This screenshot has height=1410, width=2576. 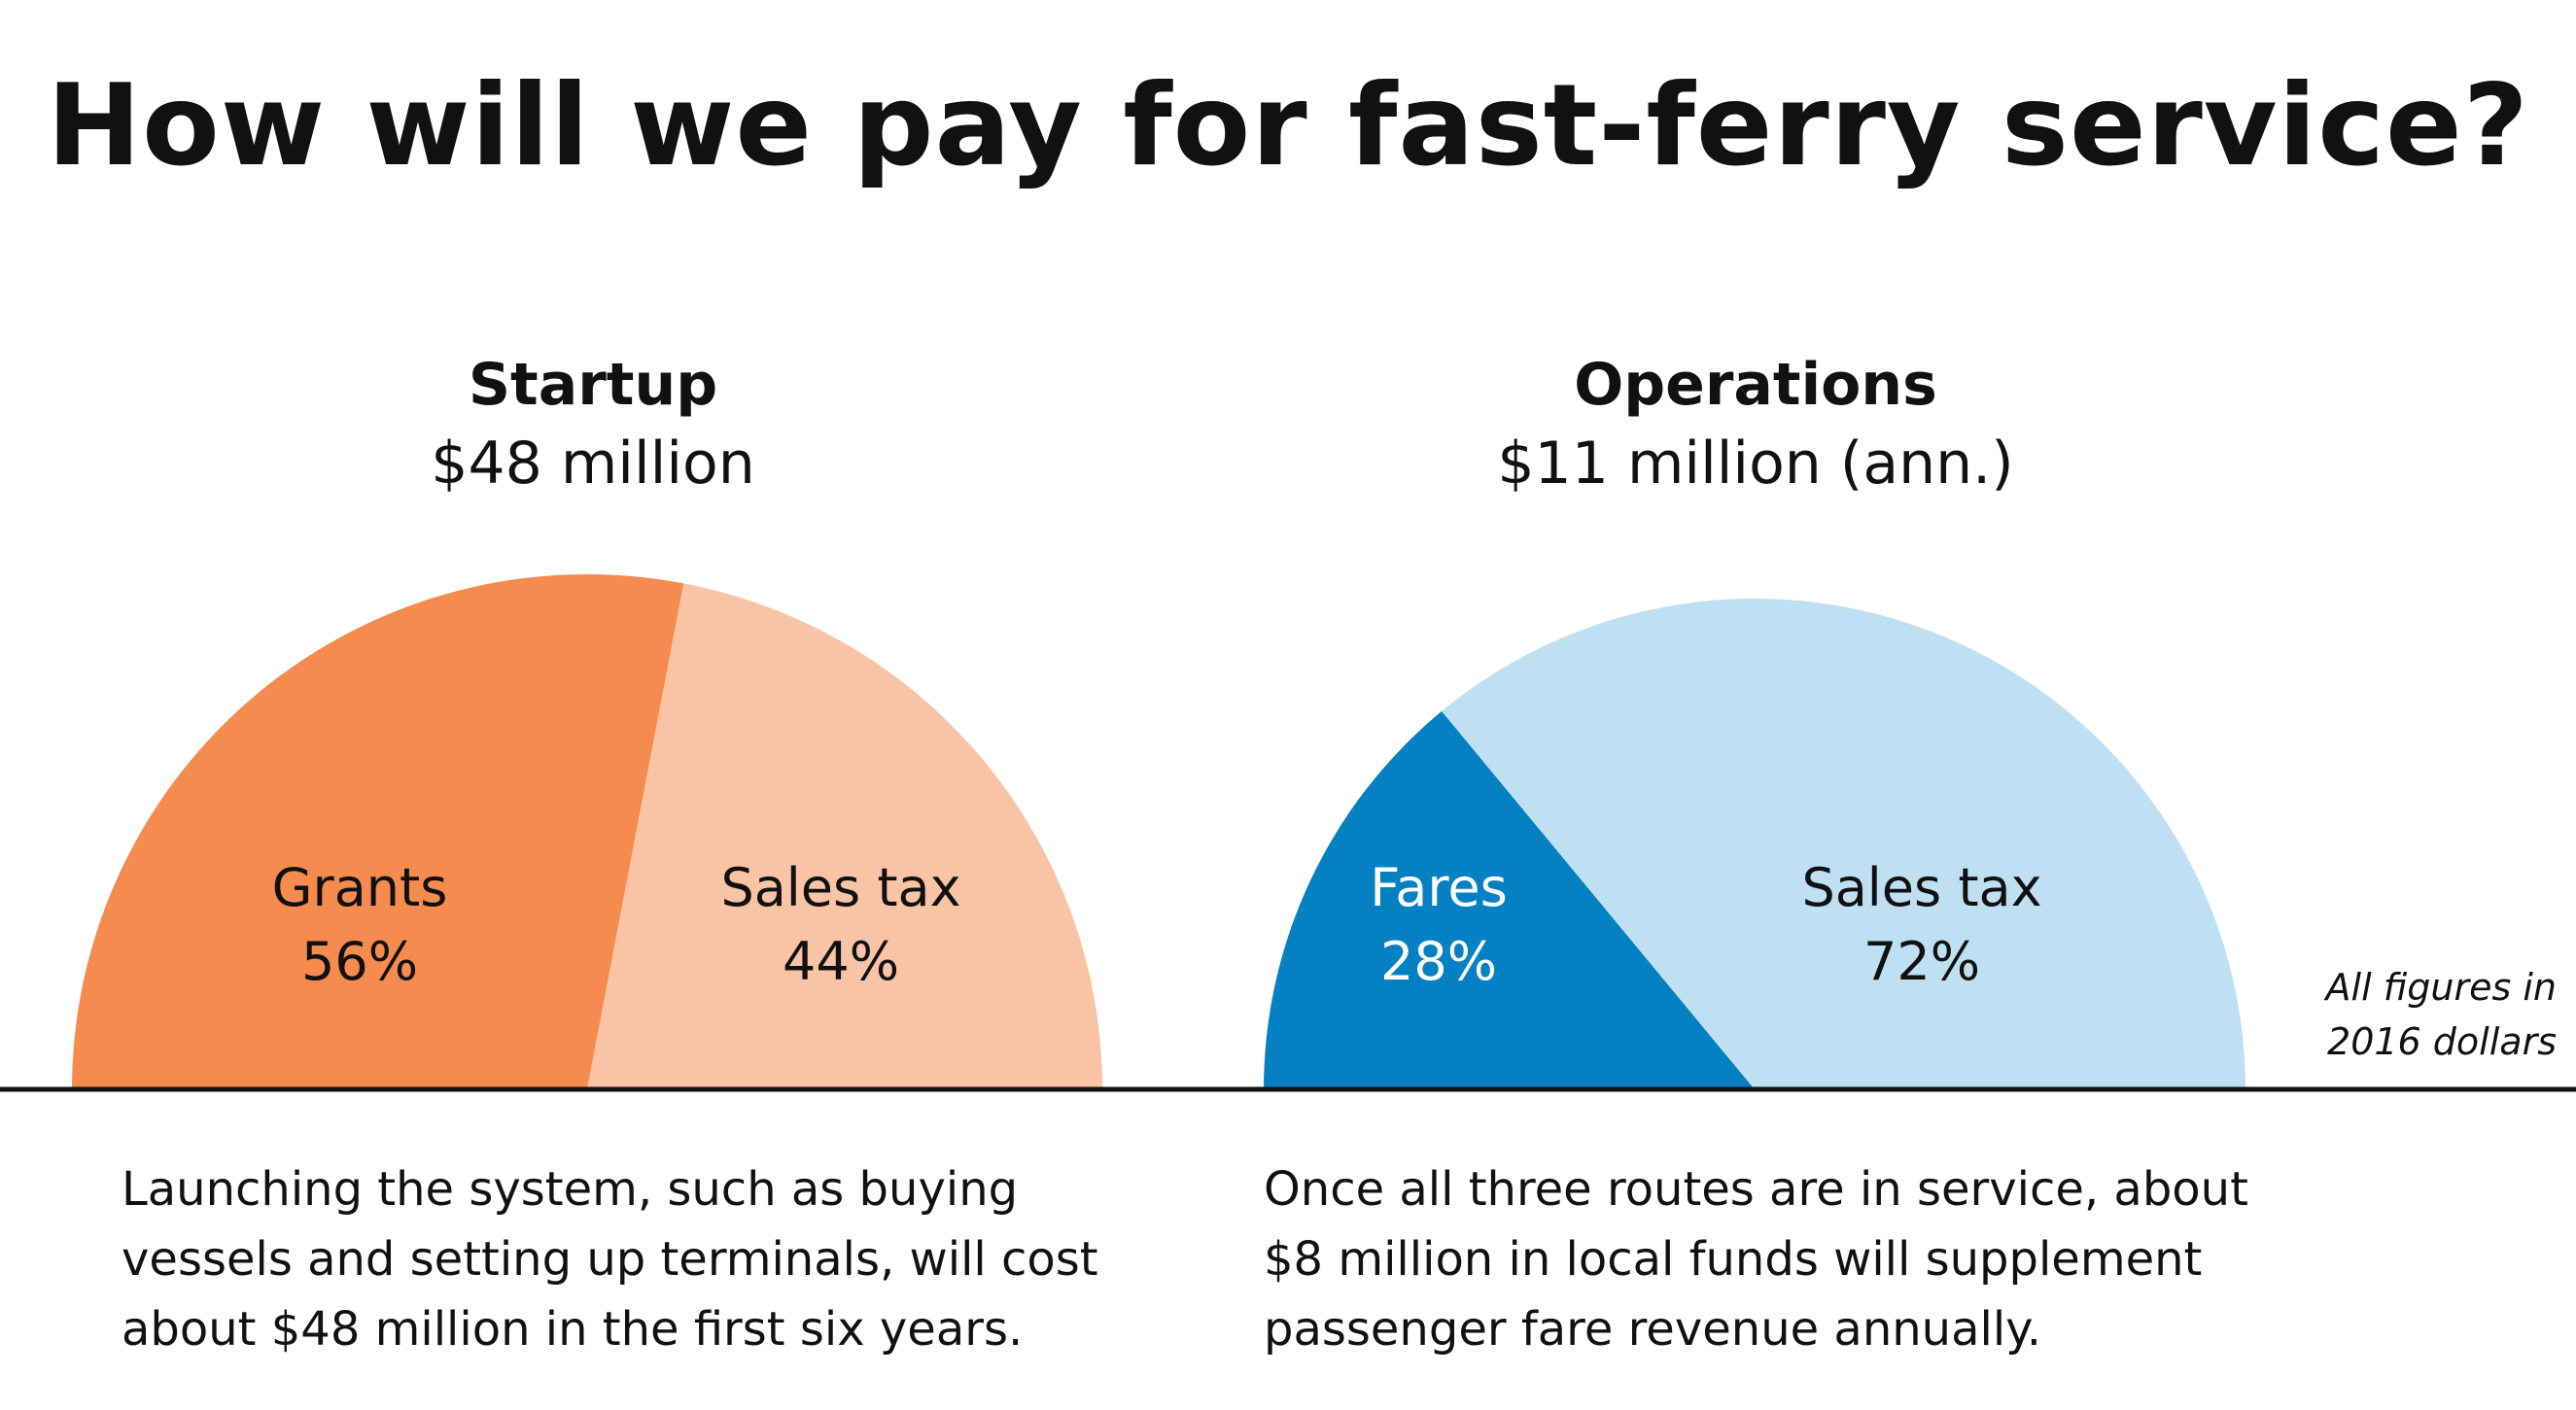 I want to click on startup-chart-header: Startup $48 million, so click(x=593, y=425).